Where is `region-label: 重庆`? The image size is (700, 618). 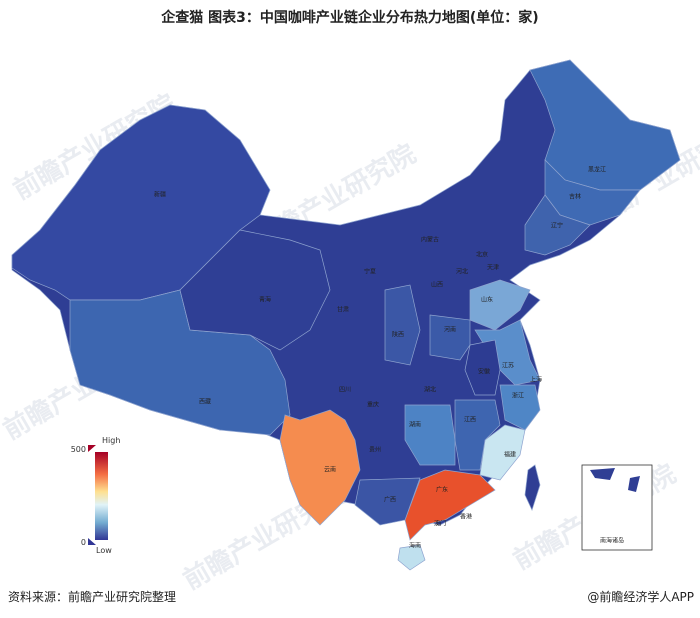
region-label: 重庆 is located at coordinates (373, 405).